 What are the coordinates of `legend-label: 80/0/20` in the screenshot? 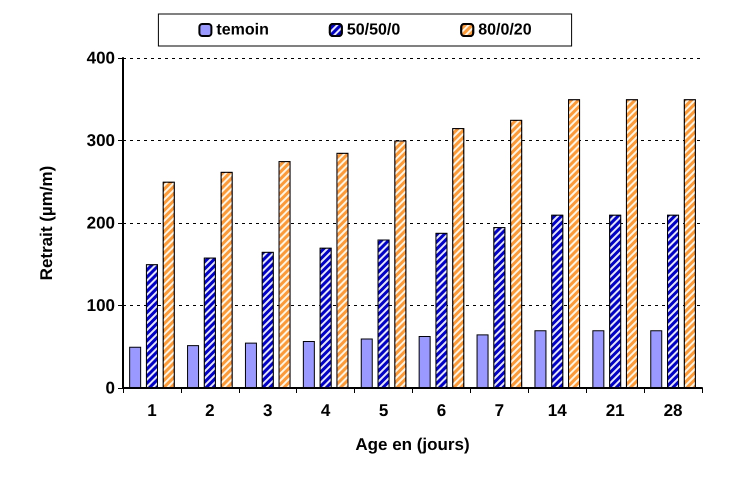 It's located at (505, 30).